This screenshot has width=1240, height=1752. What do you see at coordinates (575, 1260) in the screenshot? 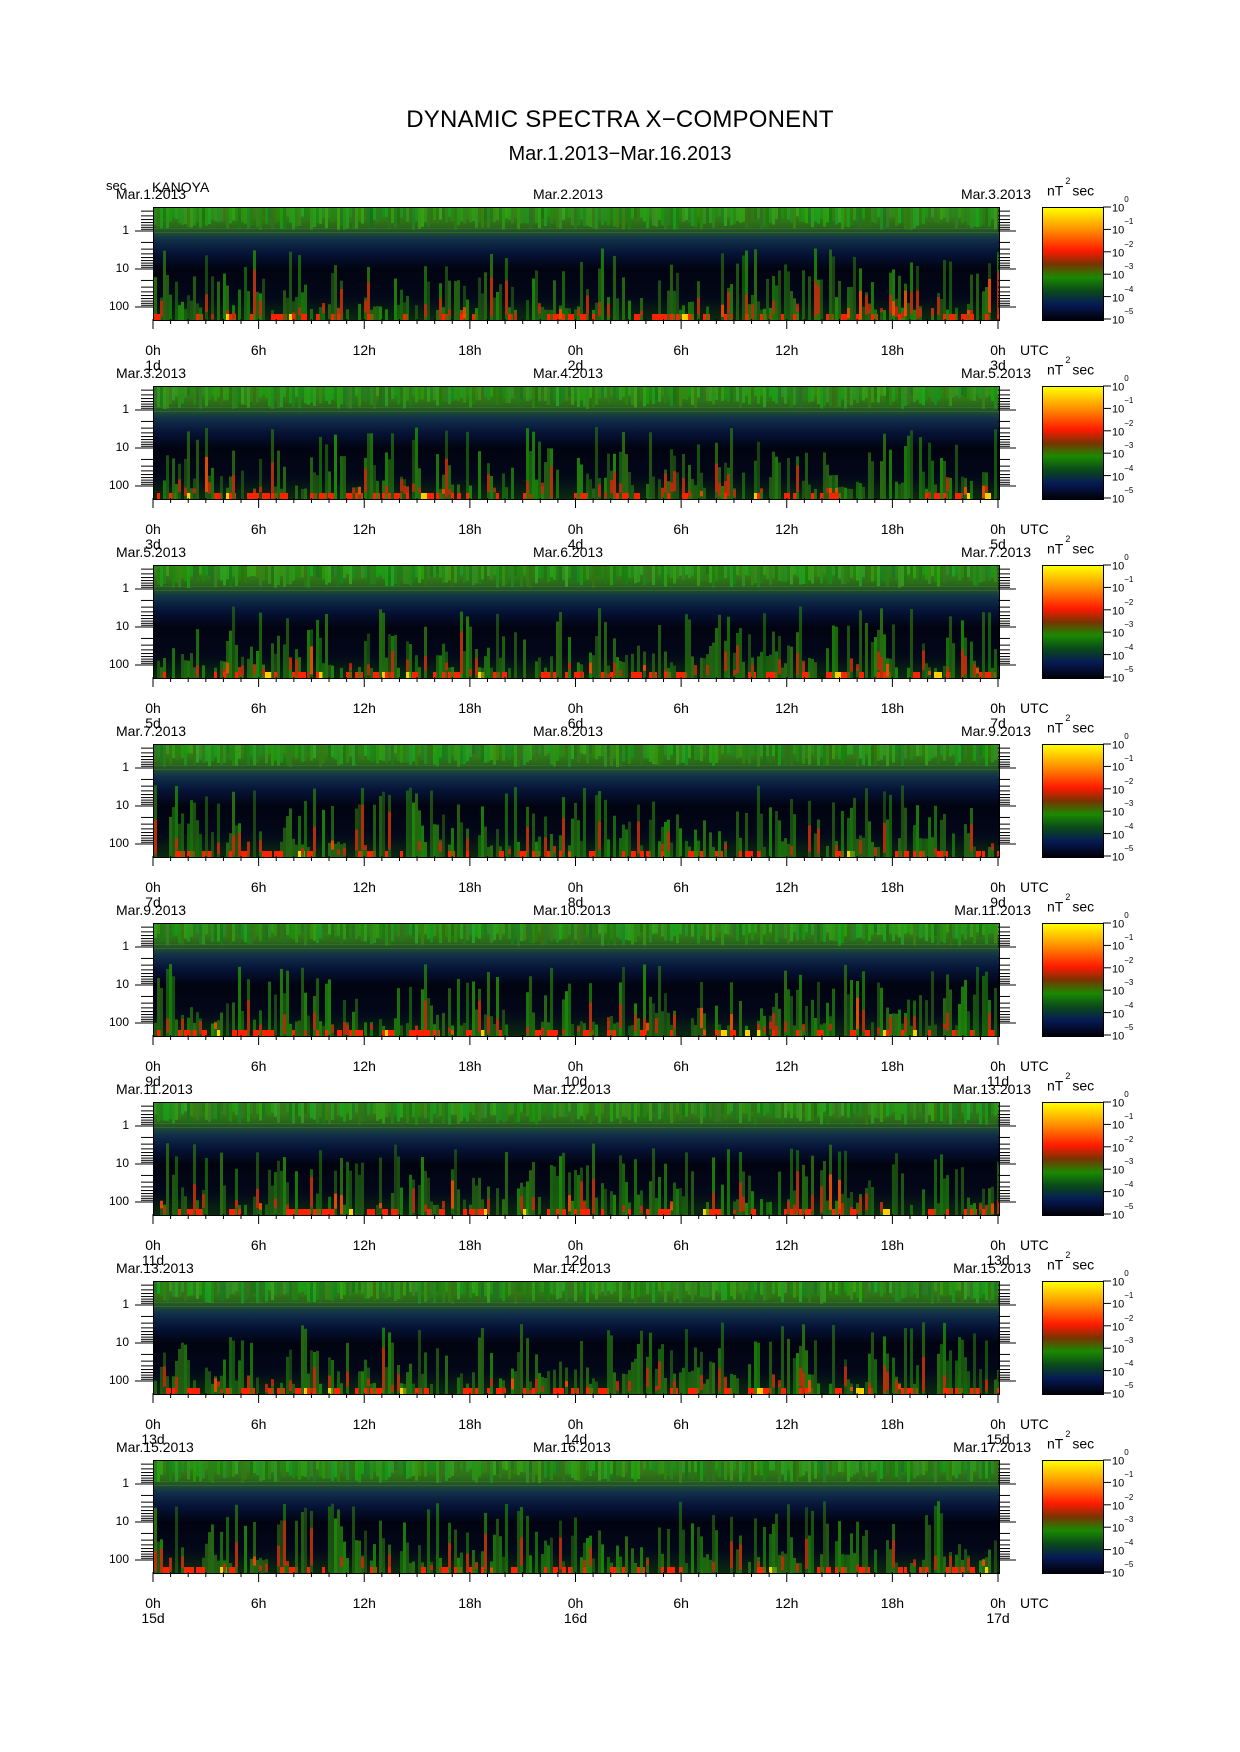
I see `day-label: 12d` at bounding box center [575, 1260].